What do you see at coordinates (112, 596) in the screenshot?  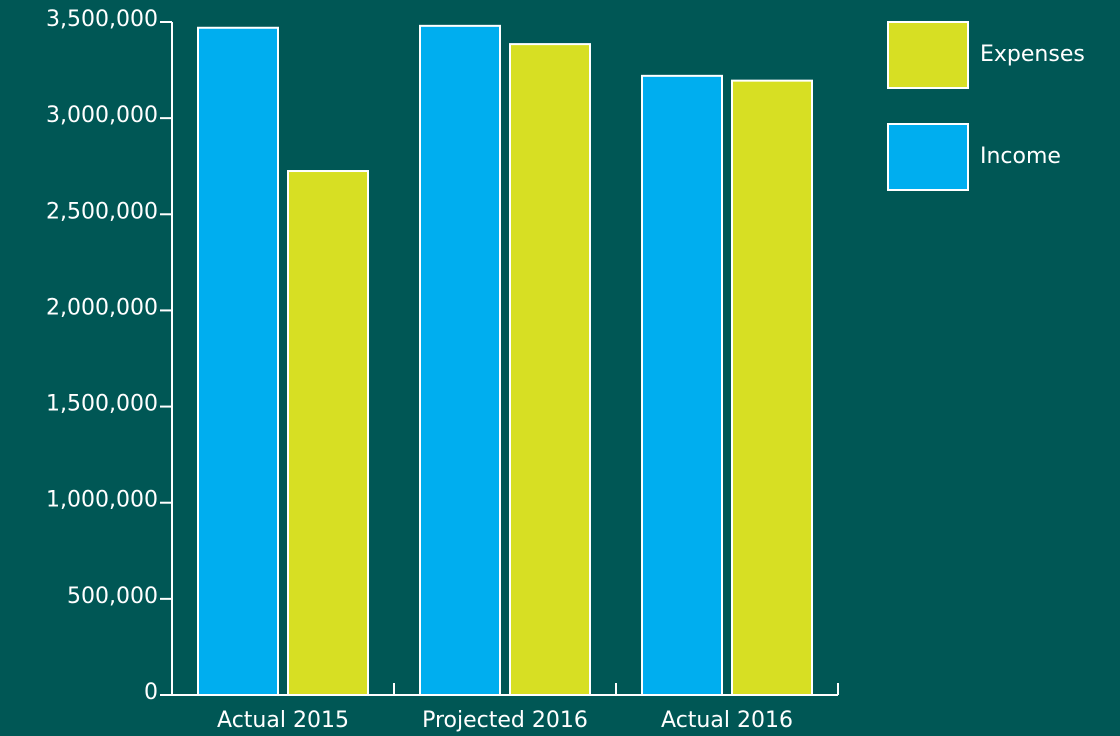 I see `y-tick-label: 500,000` at bounding box center [112, 596].